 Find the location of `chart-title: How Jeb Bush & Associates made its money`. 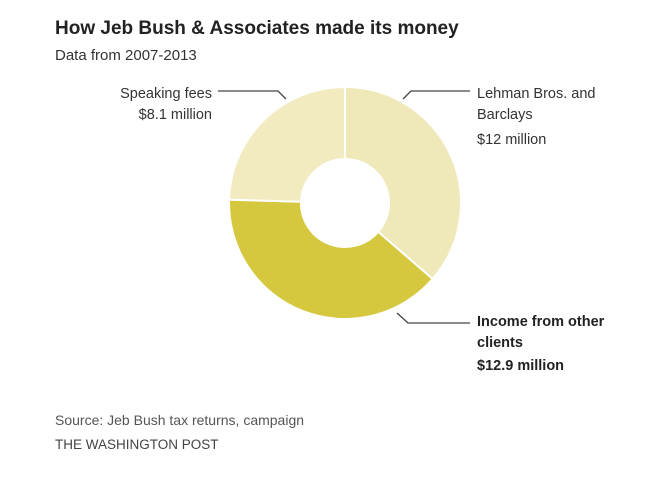

chart-title: How Jeb Bush & Associates made its money is located at coordinates (257, 28).